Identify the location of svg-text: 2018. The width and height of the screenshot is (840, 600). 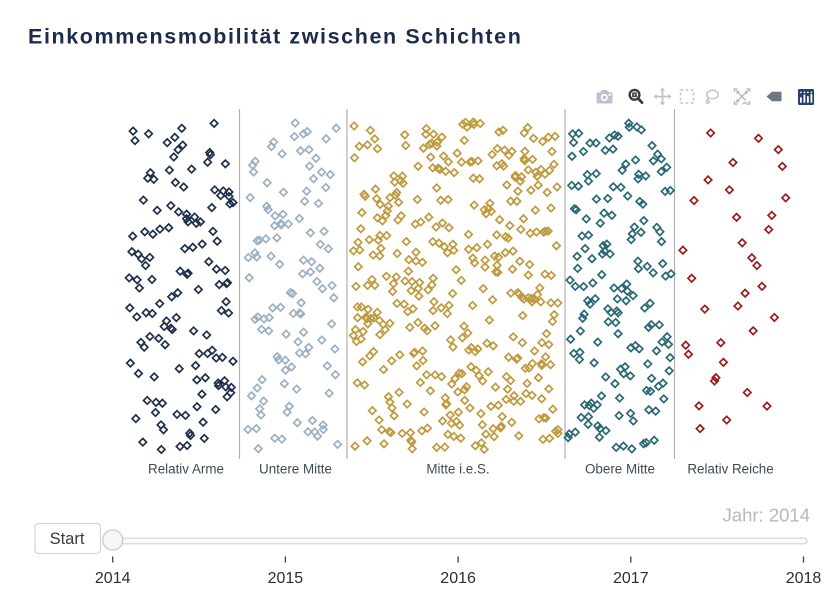
(804, 578).